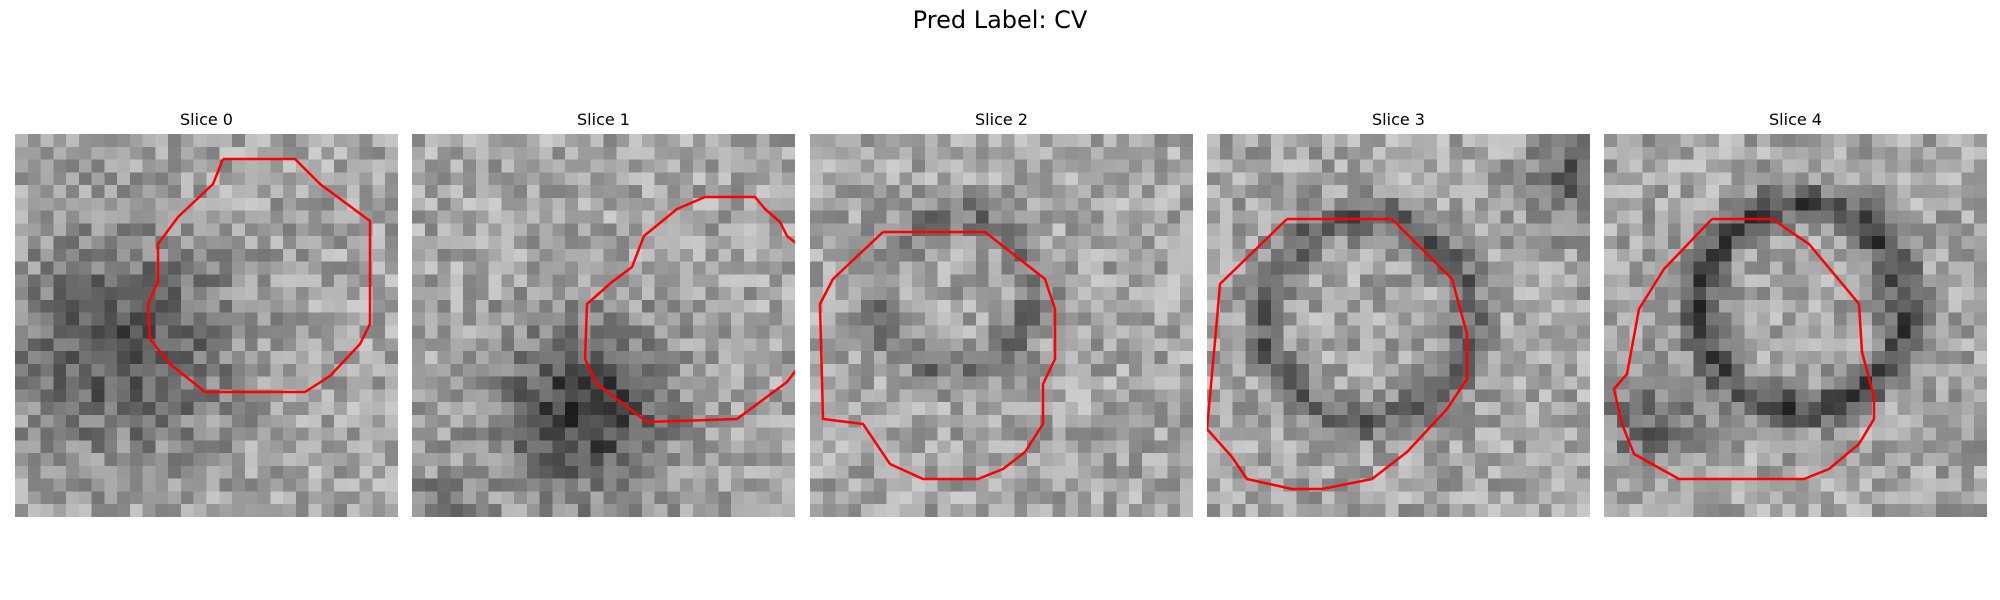  I want to click on slice-panel-4: Slice 4, so click(1795, 312).